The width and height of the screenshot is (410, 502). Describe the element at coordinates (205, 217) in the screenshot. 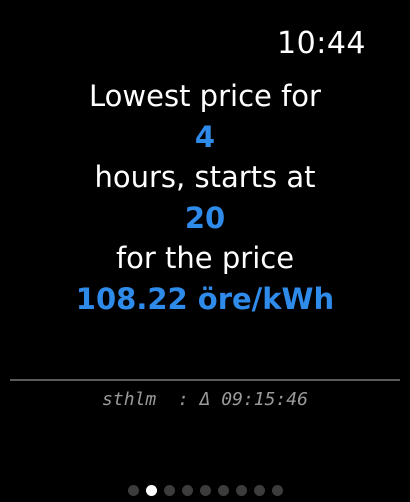

I see `start-hour-value: 20` at that location.